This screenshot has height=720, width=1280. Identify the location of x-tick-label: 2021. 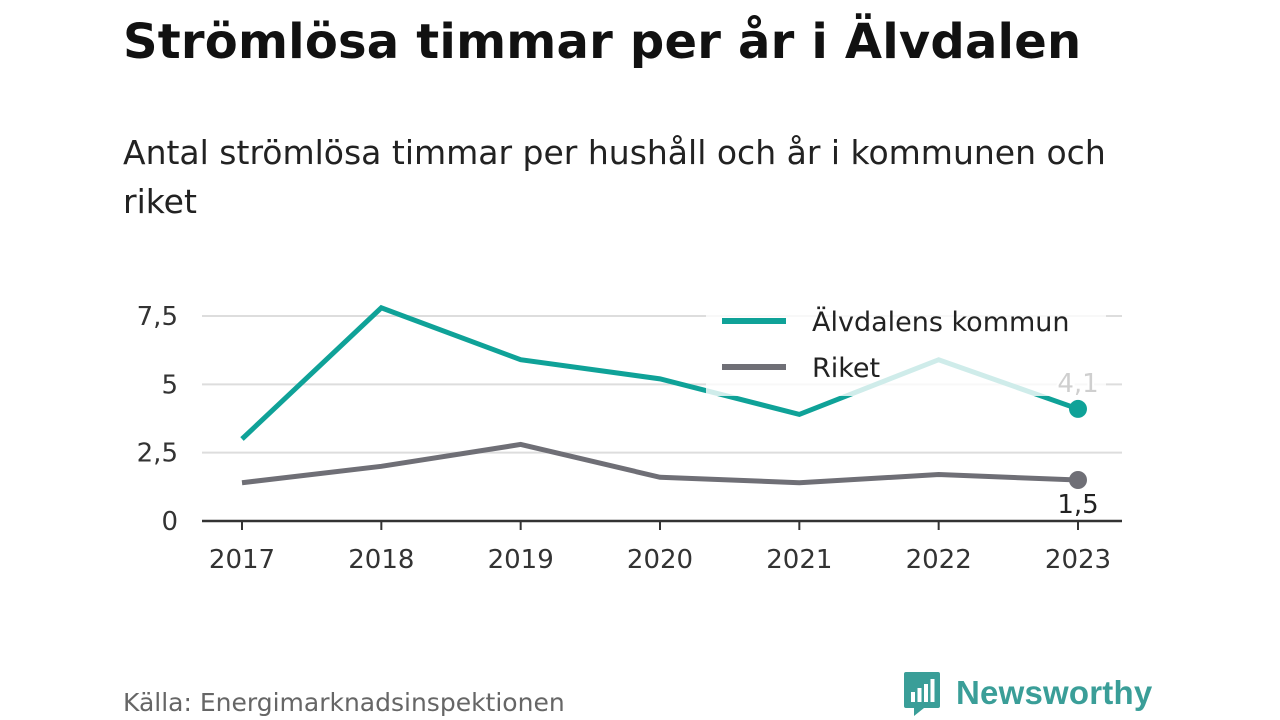
(799, 560).